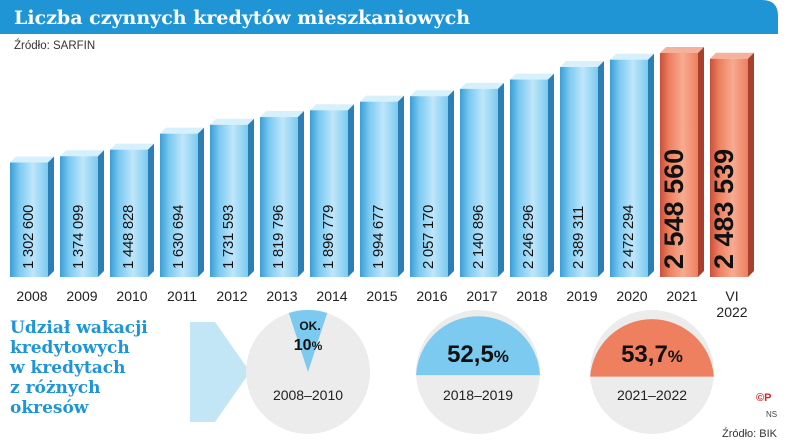  Describe the element at coordinates (178, 237) in the screenshot. I see `bar-value-label: 1 630 694` at that location.